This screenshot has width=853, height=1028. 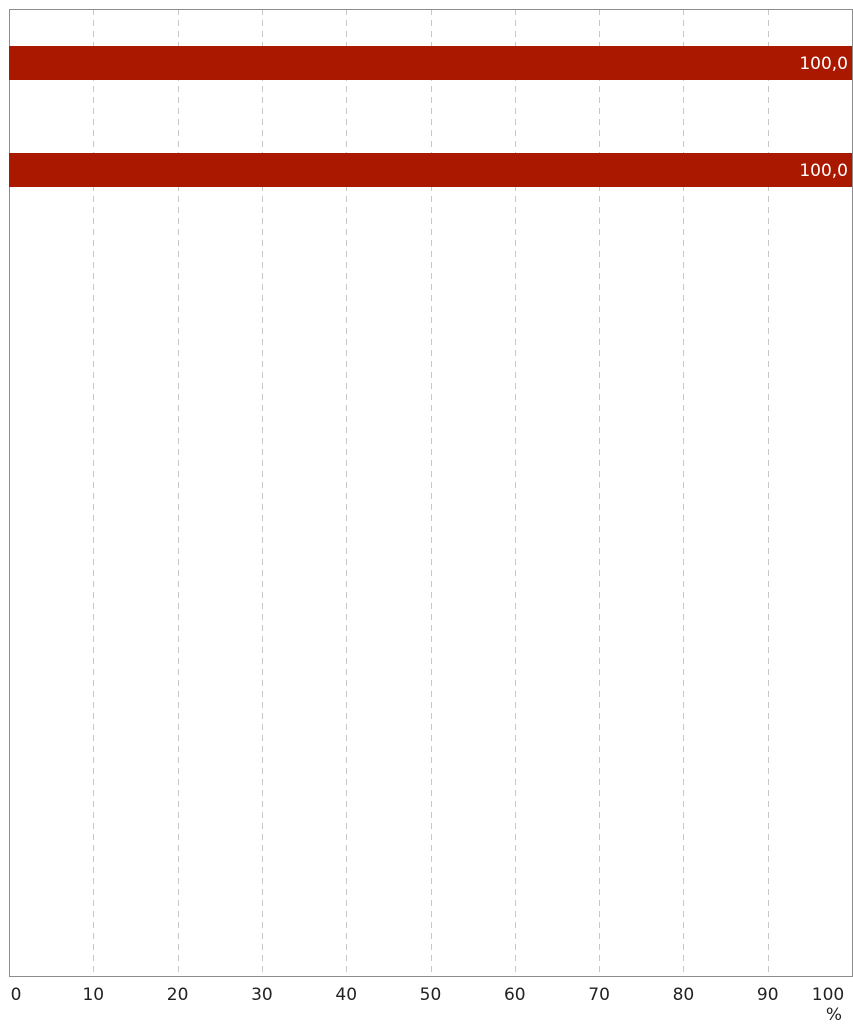 What do you see at coordinates (823, 171) in the screenshot?
I see `bar-2-value-label: 100,0` at bounding box center [823, 171].